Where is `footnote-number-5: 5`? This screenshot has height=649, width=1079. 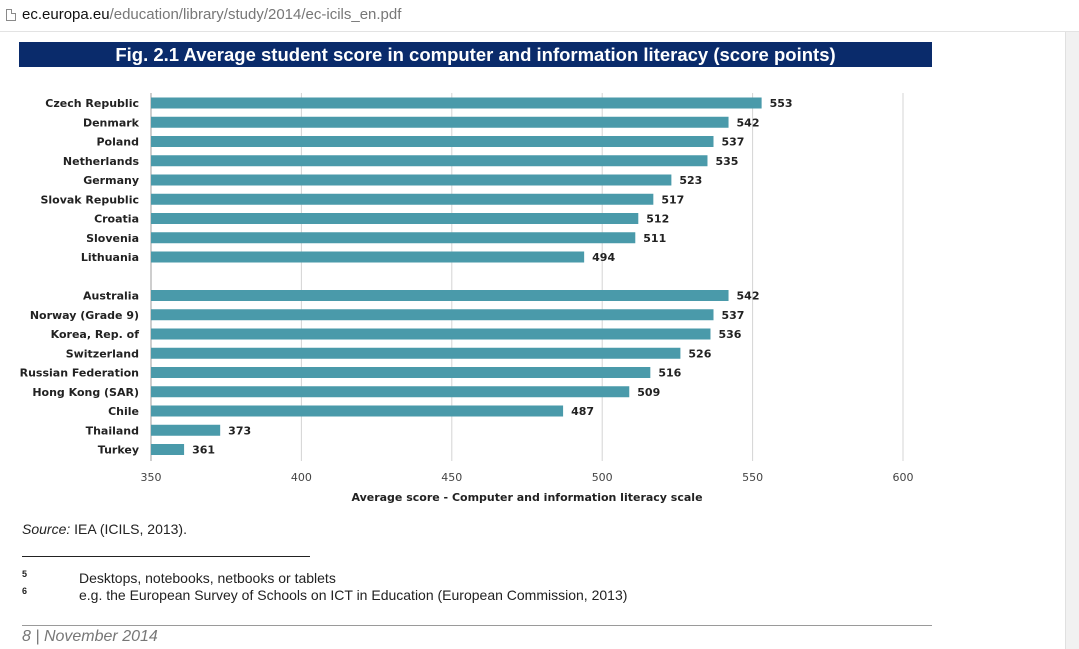
footnote-number-5: 5 is located at coordinates (25, 574).